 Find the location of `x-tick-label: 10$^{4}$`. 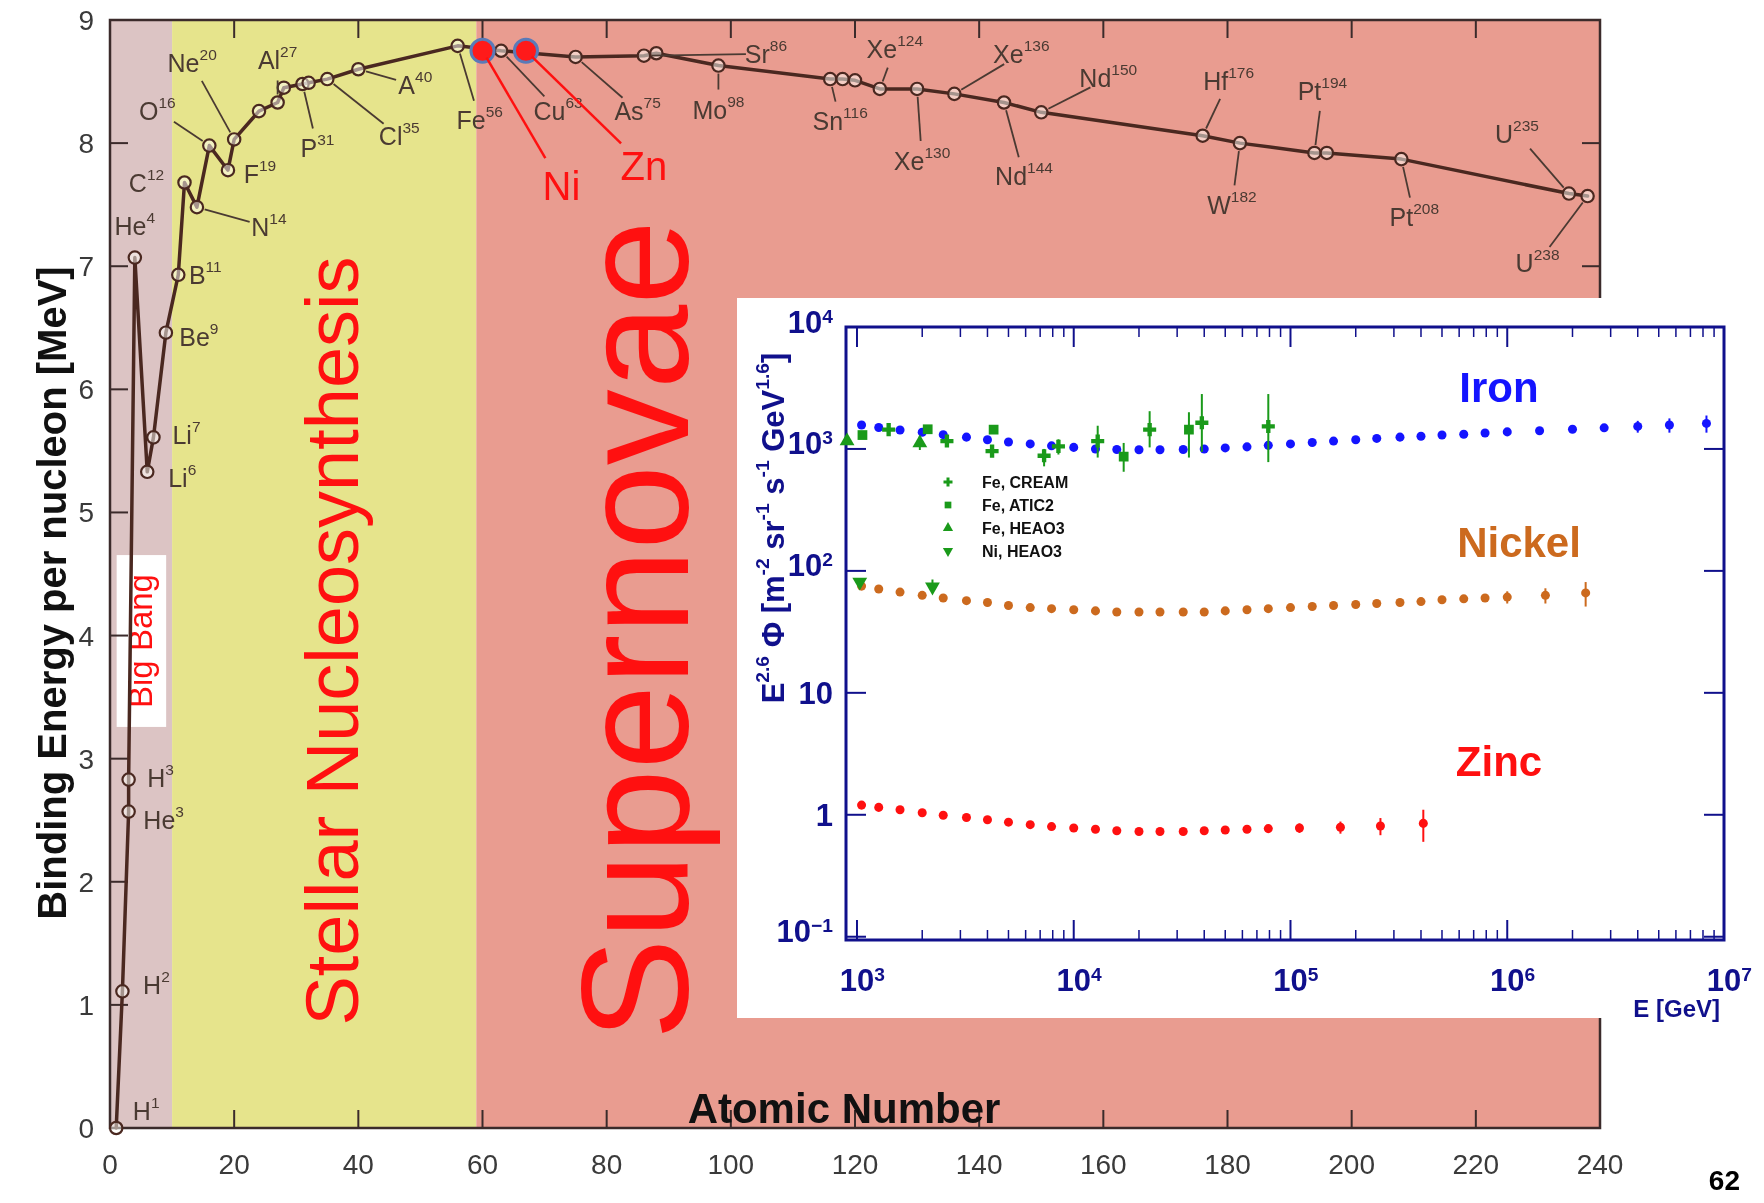

x-tick-label: 10$^{4}$ is located at coordinates (1079, 981).